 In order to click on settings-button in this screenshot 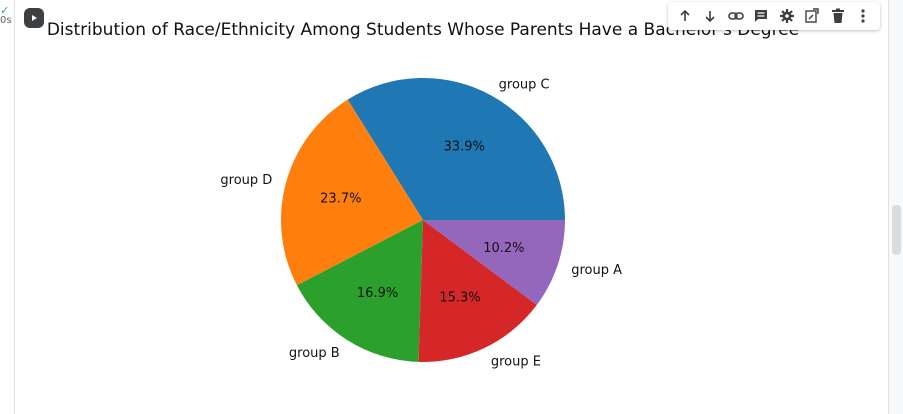, I will do `click(787, 16)`.